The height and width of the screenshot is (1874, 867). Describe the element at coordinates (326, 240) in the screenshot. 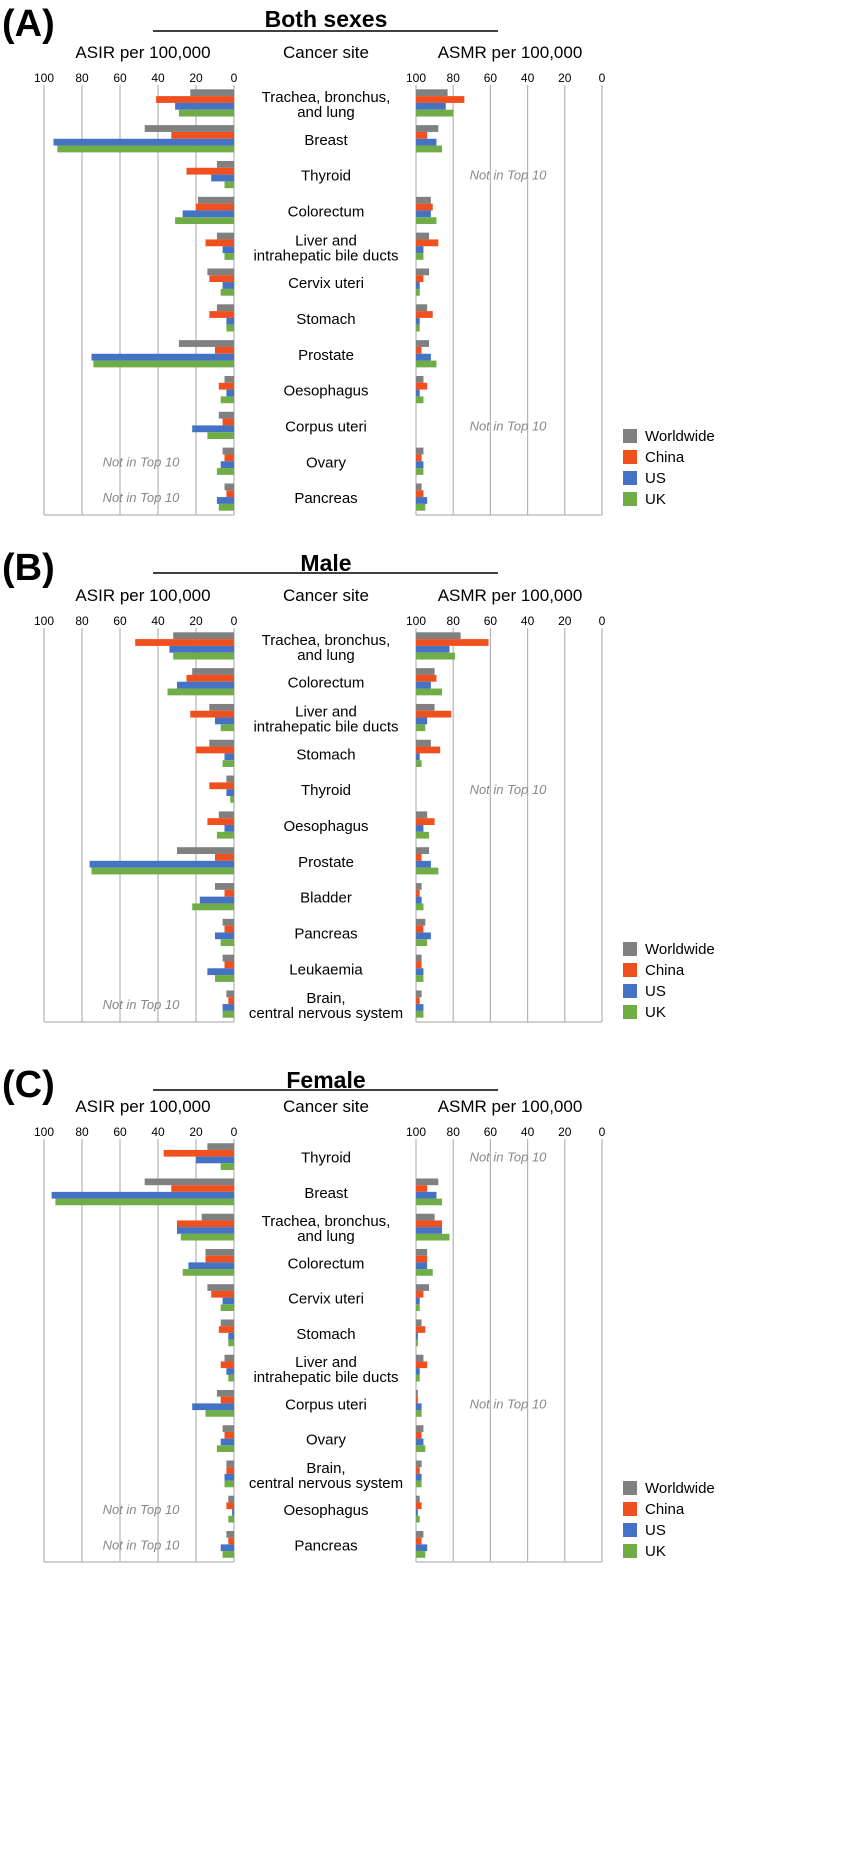

I see `cancer-site-label: Liver and` at that location.